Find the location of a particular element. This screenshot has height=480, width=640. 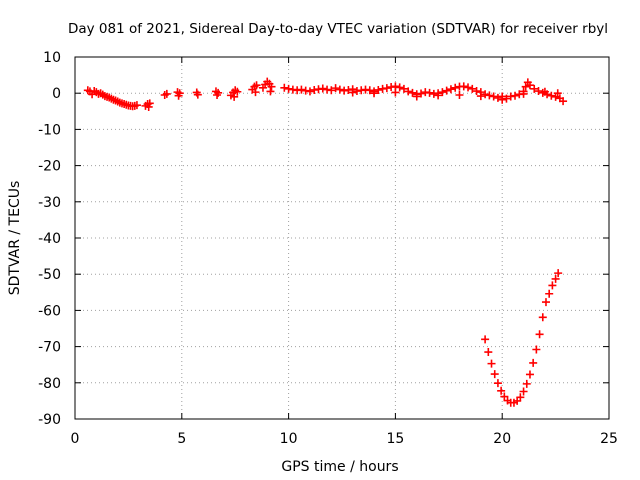

y-tick-label: -90 is located at coordinates (49, 420).